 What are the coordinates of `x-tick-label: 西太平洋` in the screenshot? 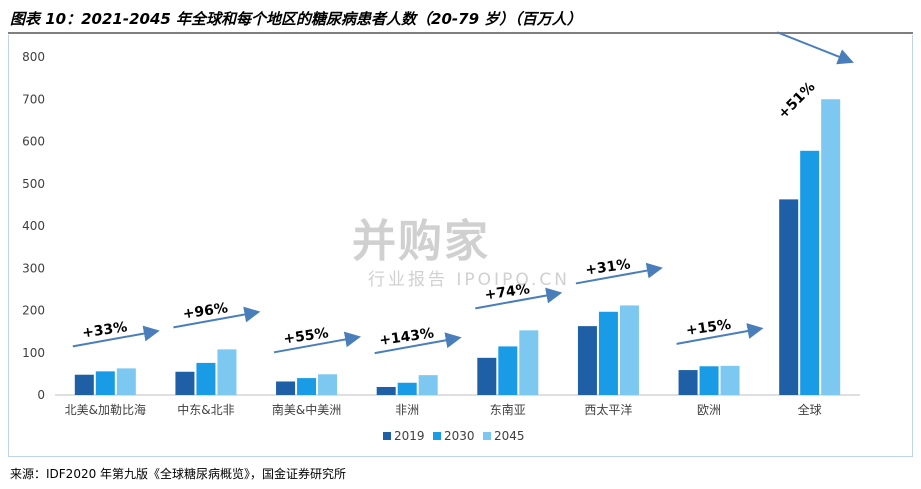 It's located at (608, 409).